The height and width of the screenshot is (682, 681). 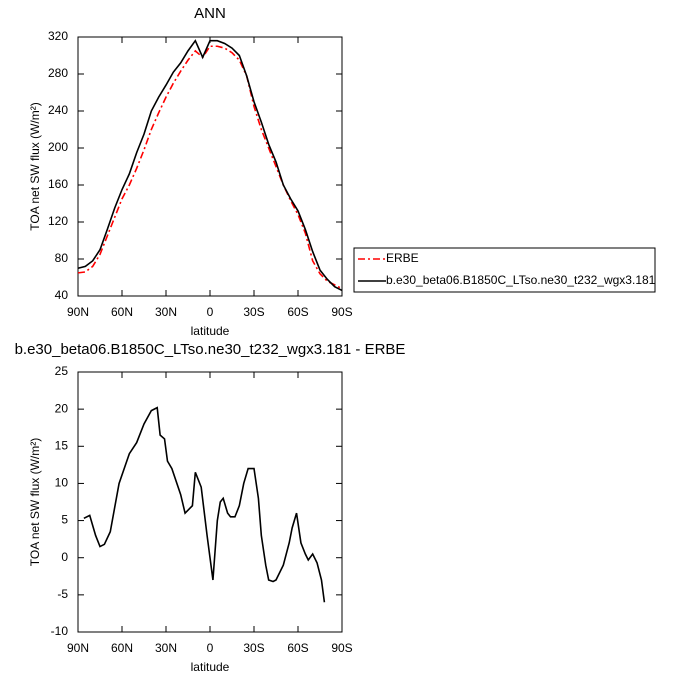 What do you see at coordinates (58, 184) in the screenshot?
I see `y-tick-label: 160` at bounding box center [58, 184].